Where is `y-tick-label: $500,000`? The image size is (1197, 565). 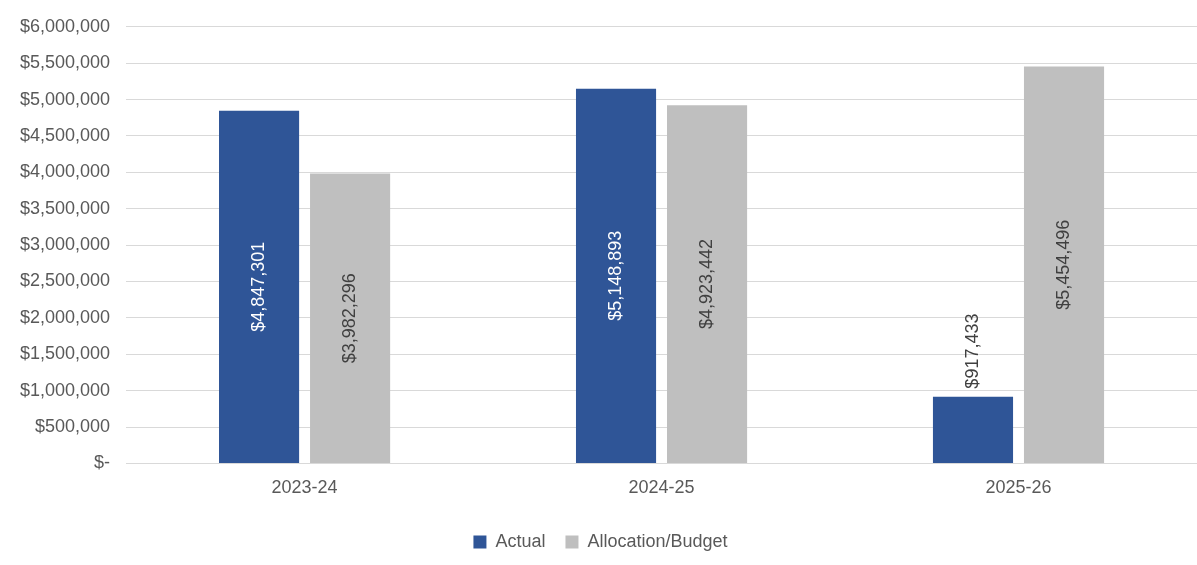
y-tick-label: $500,000 is located at coordinates (73, 425).